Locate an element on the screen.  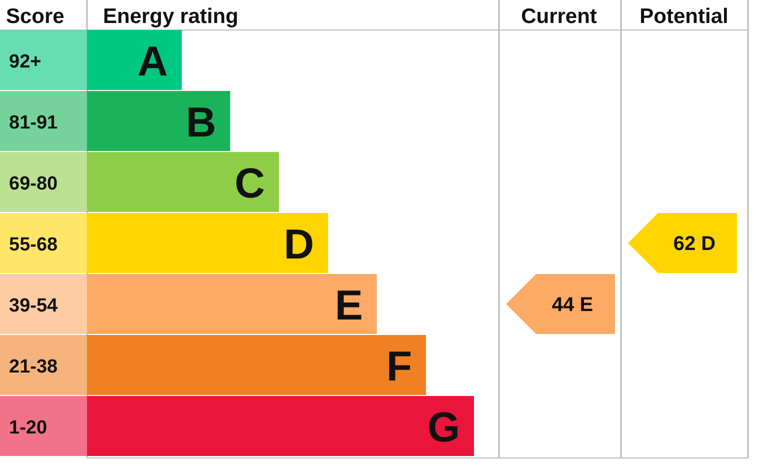
text: 62 D is located at coordinates (694, 244).